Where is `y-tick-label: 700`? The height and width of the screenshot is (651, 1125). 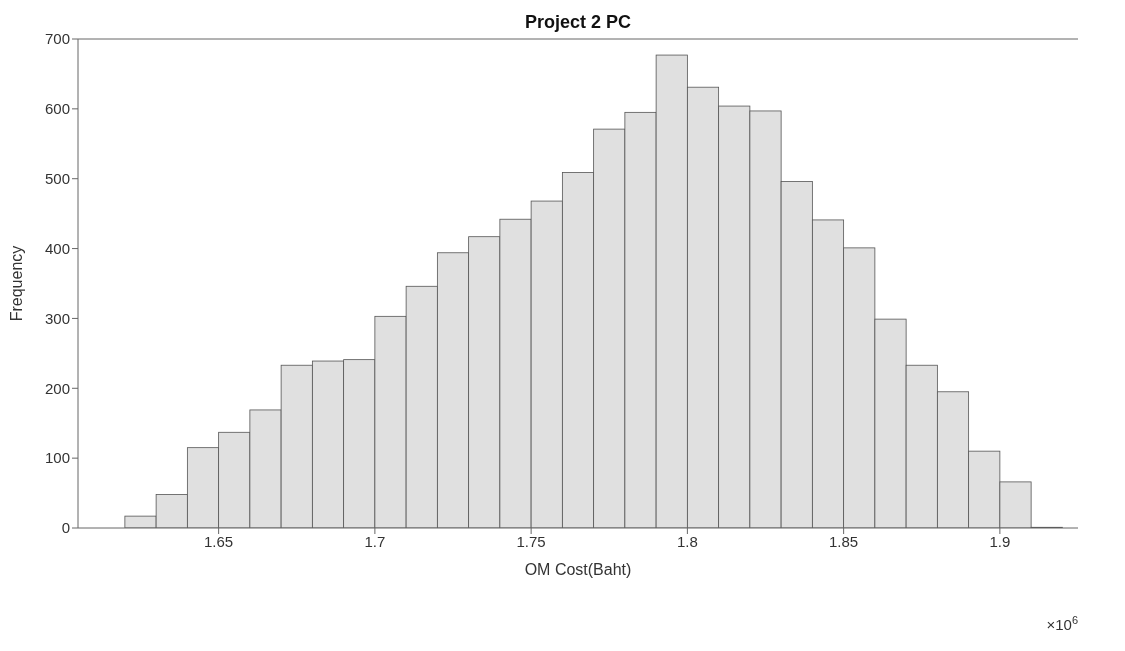 y-tick-label: 700 is located at coordinates (57, 39).